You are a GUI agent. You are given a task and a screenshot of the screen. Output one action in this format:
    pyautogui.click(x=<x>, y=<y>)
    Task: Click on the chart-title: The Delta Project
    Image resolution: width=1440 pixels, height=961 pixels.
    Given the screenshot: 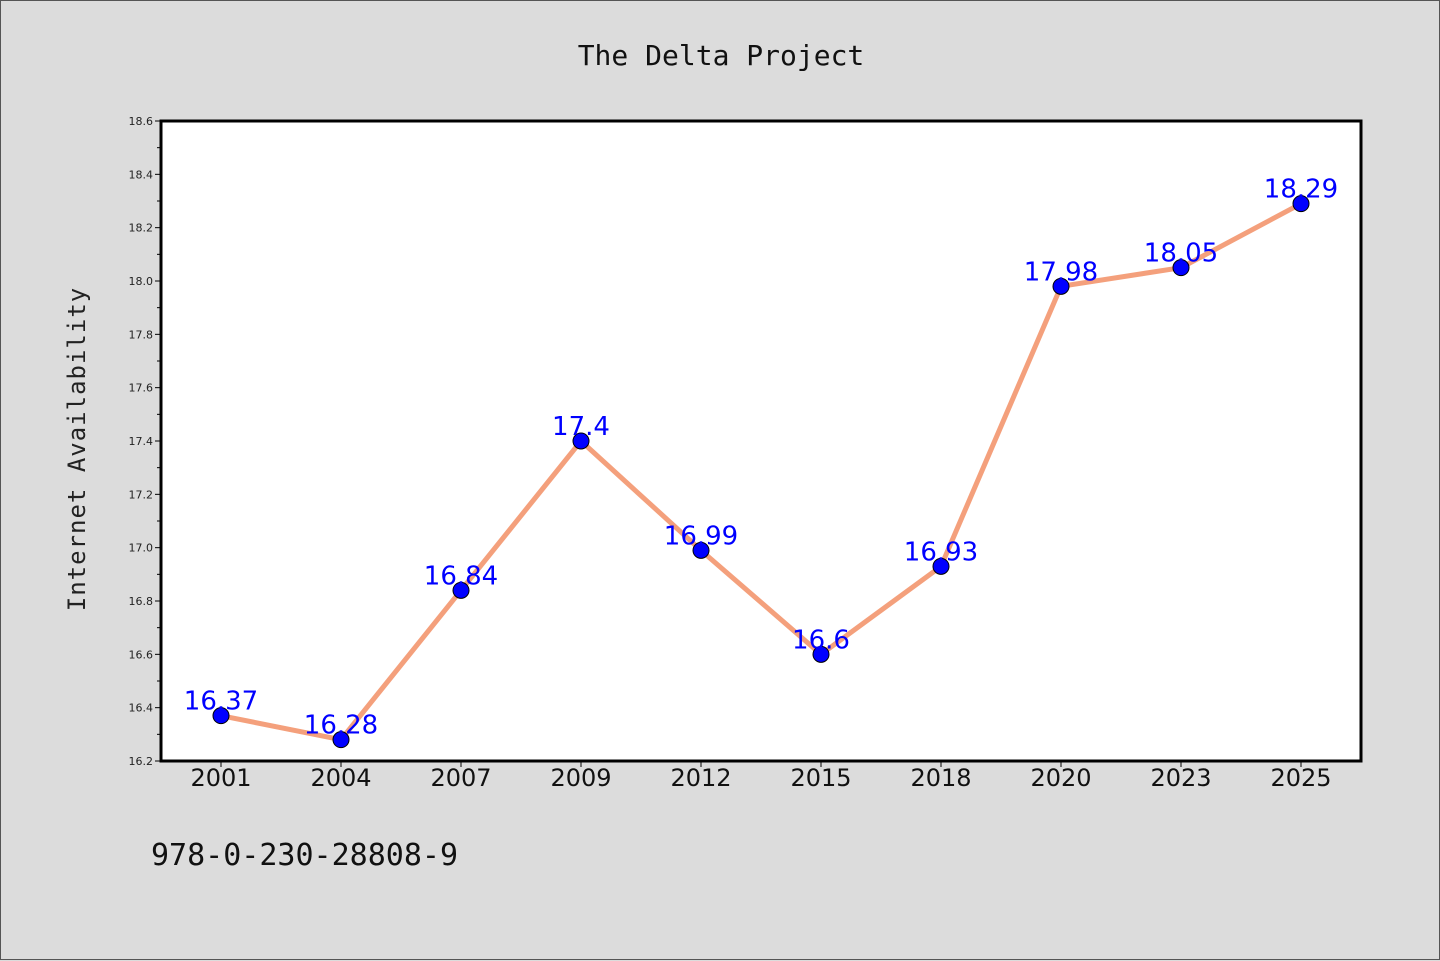 What is the action you would take?
    pyautogui.click(x=721, y=55)
    